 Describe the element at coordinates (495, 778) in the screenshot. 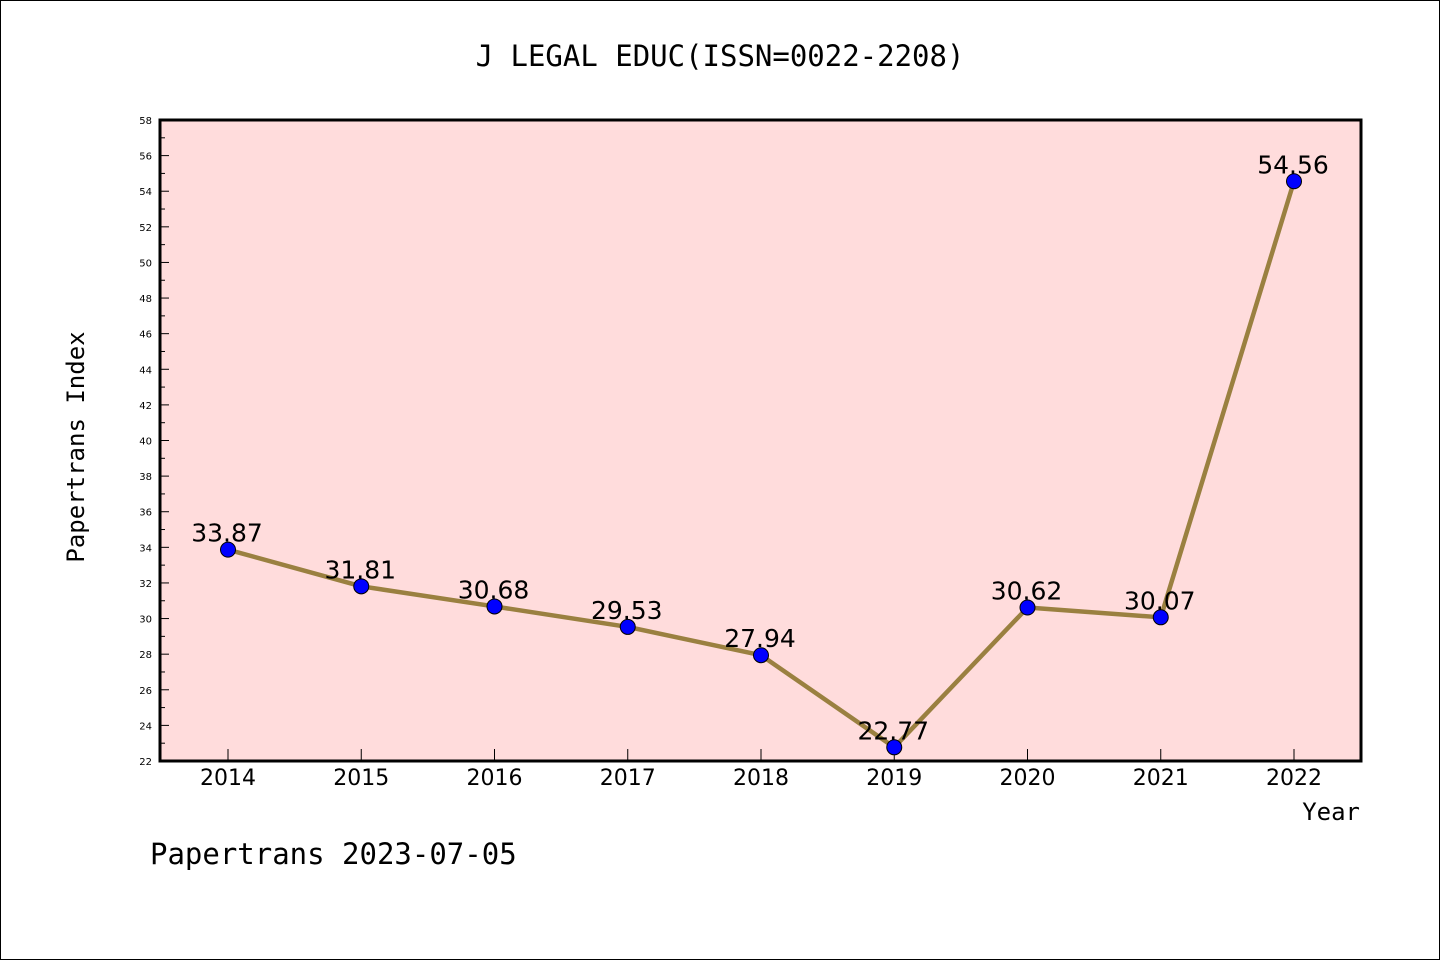

I see `x-tick-label: 2016` at that location.